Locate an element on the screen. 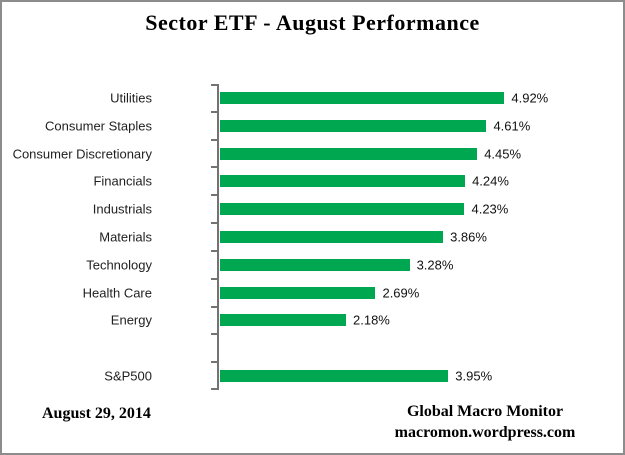 The height and width of the screenshot is (455, 625). bar-technology is located at coordinates (315, 264).